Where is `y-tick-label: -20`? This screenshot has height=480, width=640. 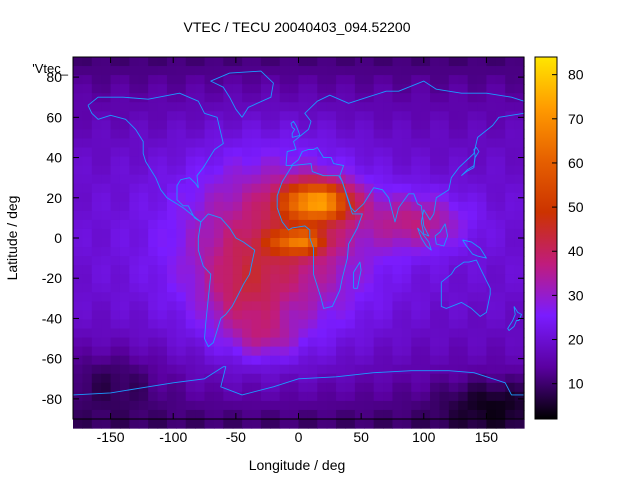
y-tick-label: -20 is located at coordinates (52, 278).